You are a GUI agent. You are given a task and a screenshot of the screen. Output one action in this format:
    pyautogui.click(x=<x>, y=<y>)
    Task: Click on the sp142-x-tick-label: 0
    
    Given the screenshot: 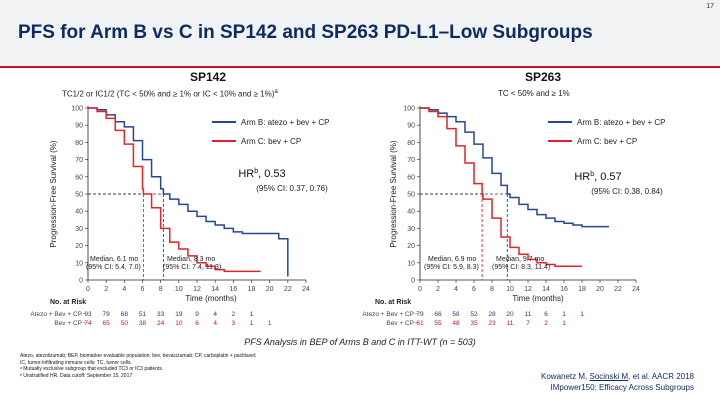 What is the action you would take?
    pyautogui.click(x=88, y=289)
    